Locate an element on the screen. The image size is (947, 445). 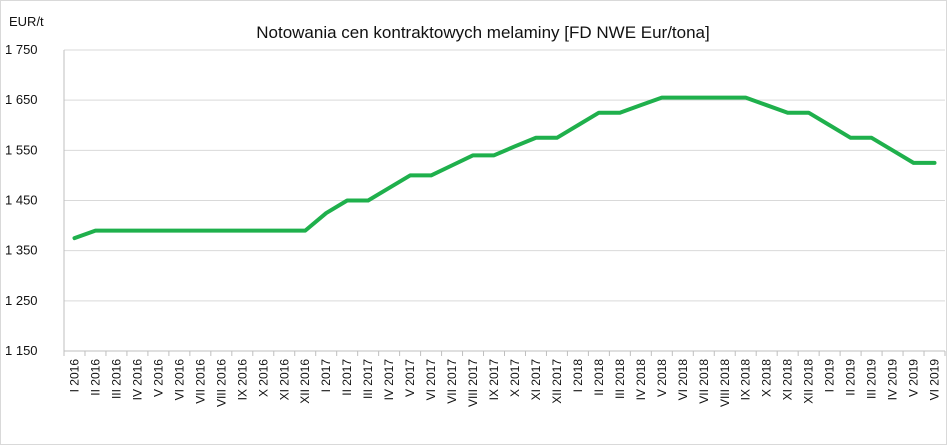
y-tick-label: 1 550 is located at coordinates (21, 149).